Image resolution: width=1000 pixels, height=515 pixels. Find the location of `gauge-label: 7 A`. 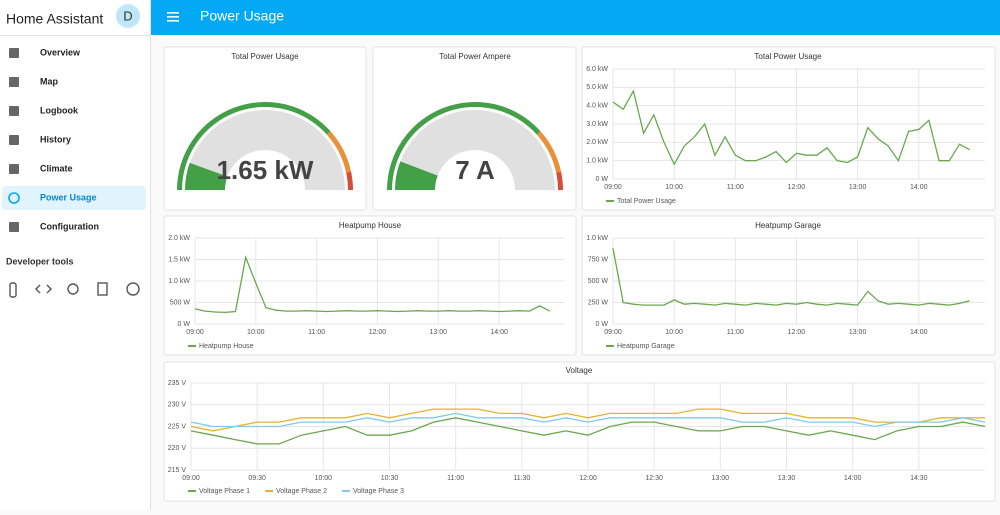

gauge-label: 7 A is located at coordinates (475, 170).